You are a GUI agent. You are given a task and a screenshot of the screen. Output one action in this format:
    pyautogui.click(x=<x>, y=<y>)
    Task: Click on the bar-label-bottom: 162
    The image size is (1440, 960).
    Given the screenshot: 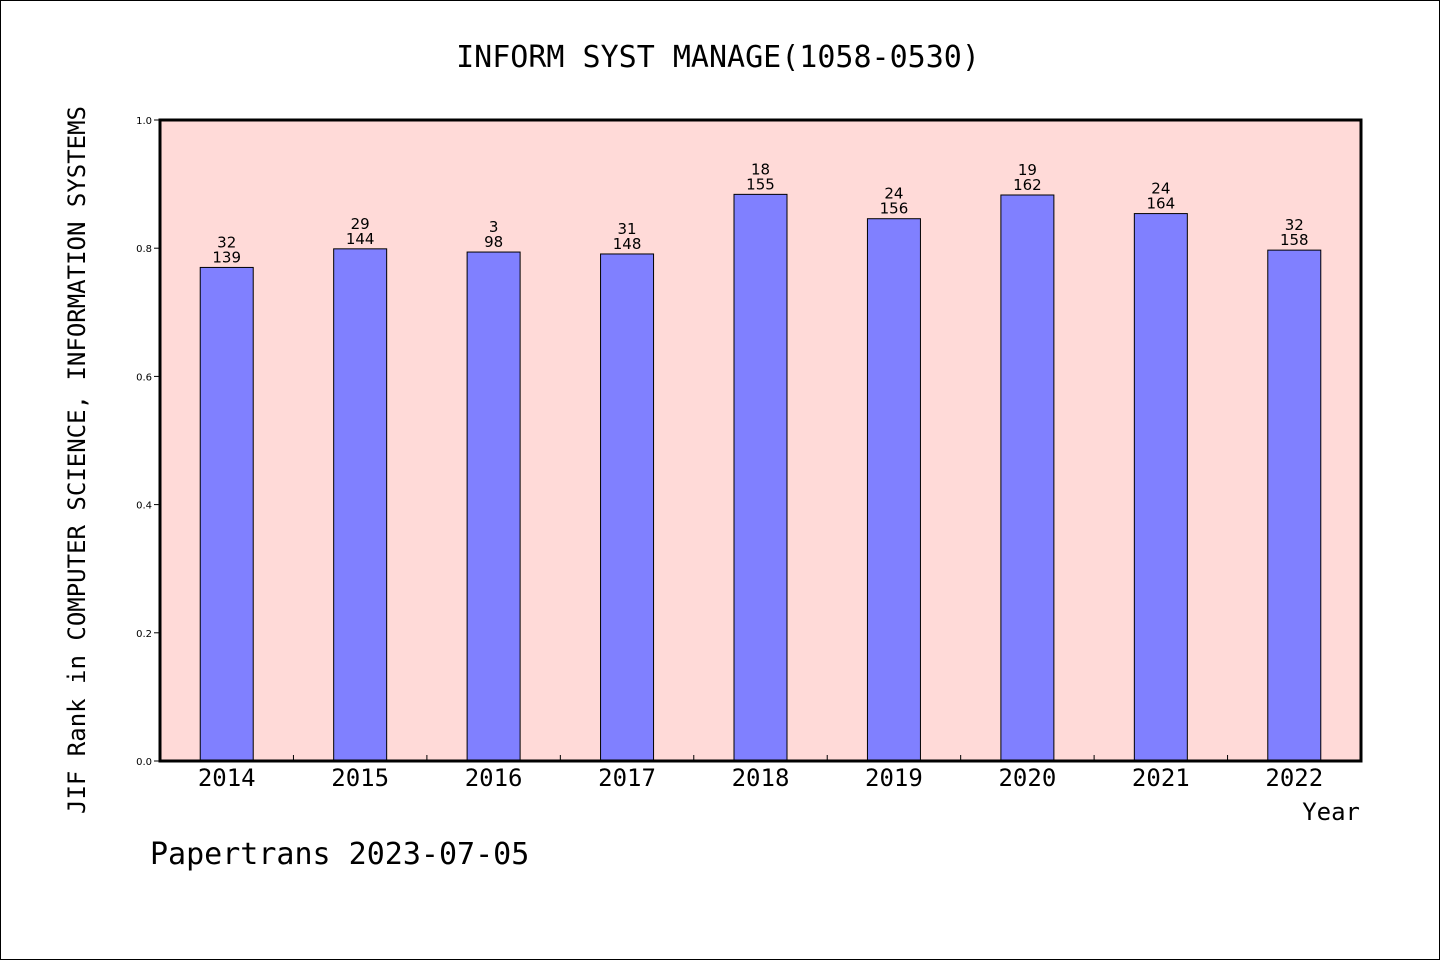 What is the action you would take?
    pyautogui.click(x=1027, y=185)
    